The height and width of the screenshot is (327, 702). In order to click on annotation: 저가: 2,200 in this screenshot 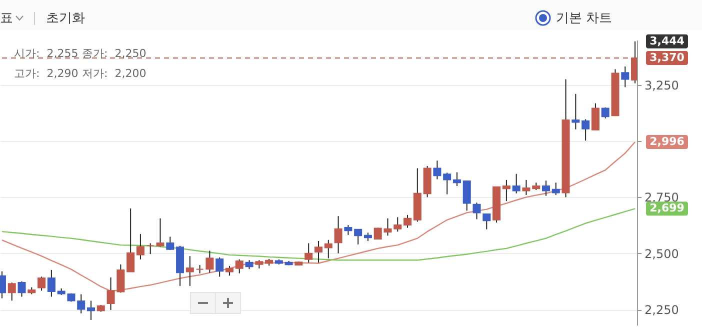, I will do `click(114, 73)`.